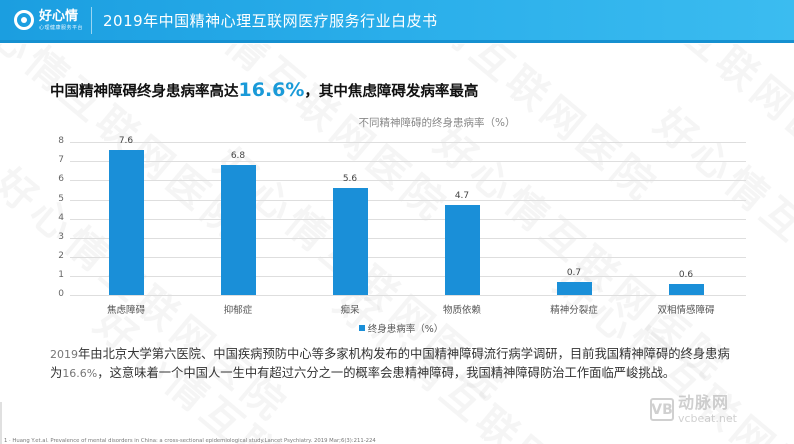  I want to click on header-underline, so click(397, 41).